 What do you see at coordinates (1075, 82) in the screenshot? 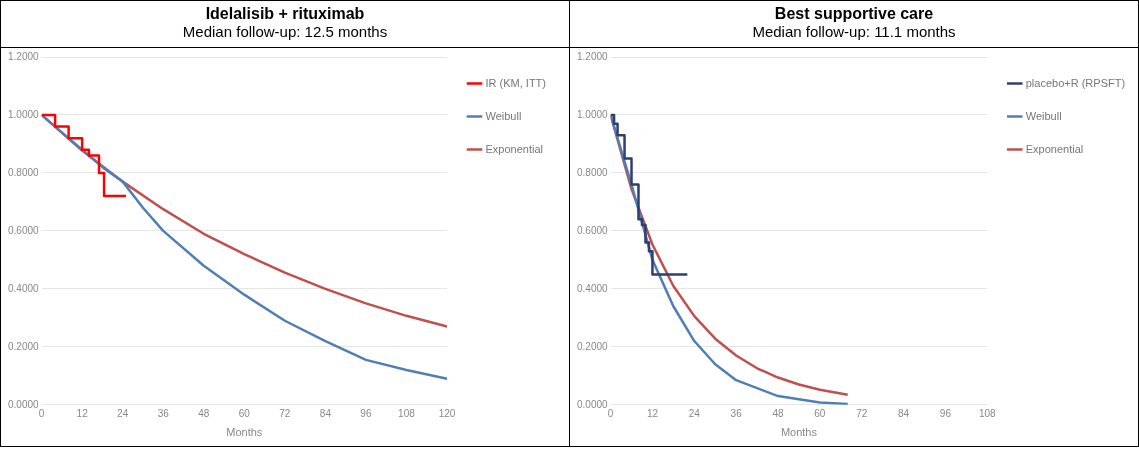
I see `legend-label: placebo+R (RPSFT)` at bounding box center [1075, 82].